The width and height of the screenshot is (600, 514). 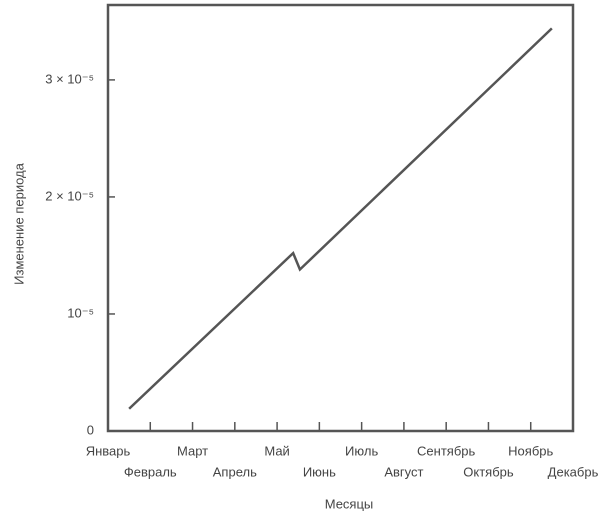 What do you see at coordinates (18, 223) in the screenshot?
I see `y-axis-label: Изменение периода` at bounding box center [18, 223].